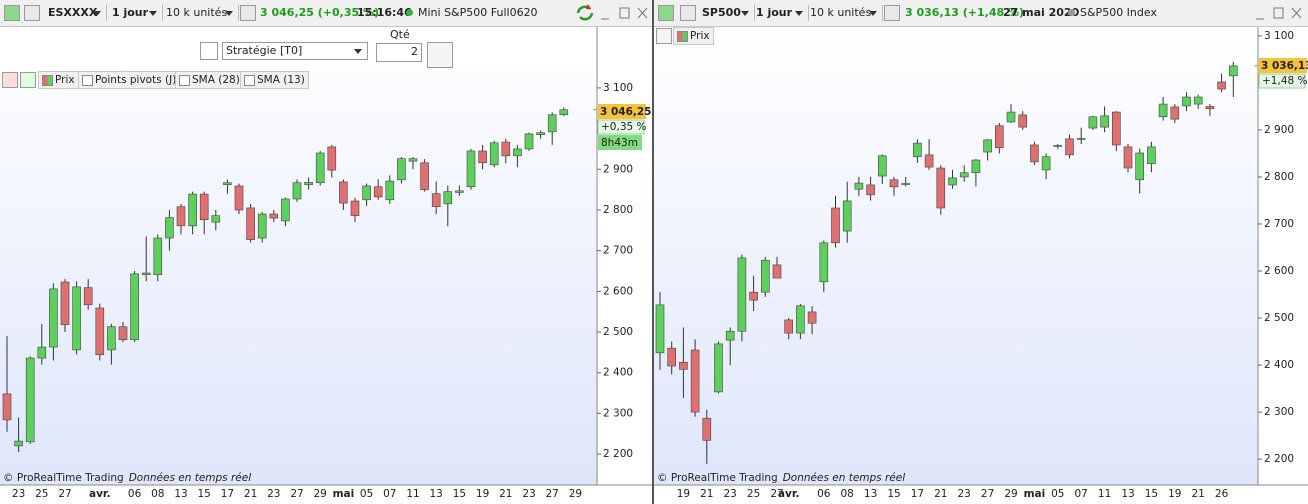 The width and height of the screenshot is (1308, 504). Describe the element at coordinates (618, 251) in the screenshot. I see `y-tick-label: 2 700` at that location.